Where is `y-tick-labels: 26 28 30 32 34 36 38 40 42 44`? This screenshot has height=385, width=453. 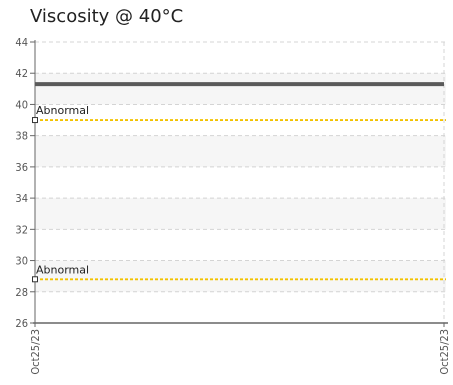
y-tick-labels: 26 28 30 32 34 36 38 40 42 44 is located at coordinates (21, 183).